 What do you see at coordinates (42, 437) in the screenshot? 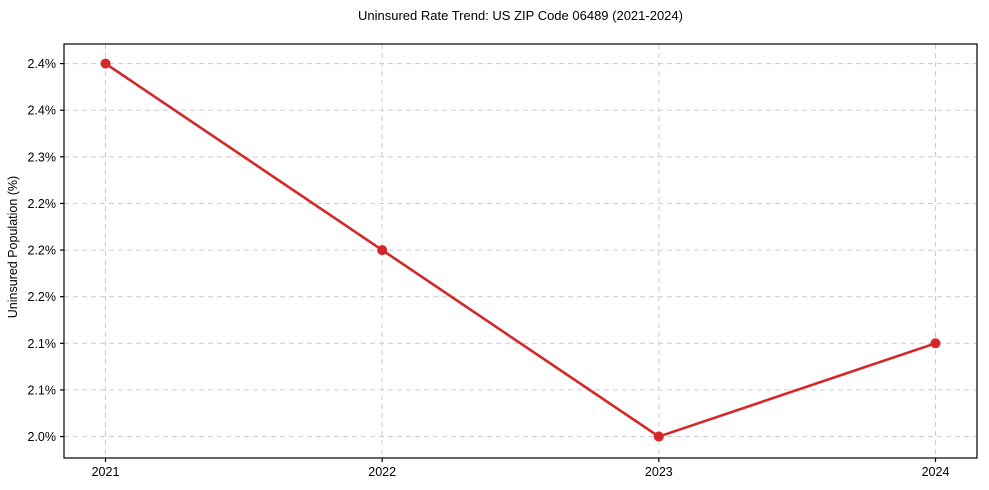
I see `y-tick-label: 2.0%` at bounding box center [42, 437].